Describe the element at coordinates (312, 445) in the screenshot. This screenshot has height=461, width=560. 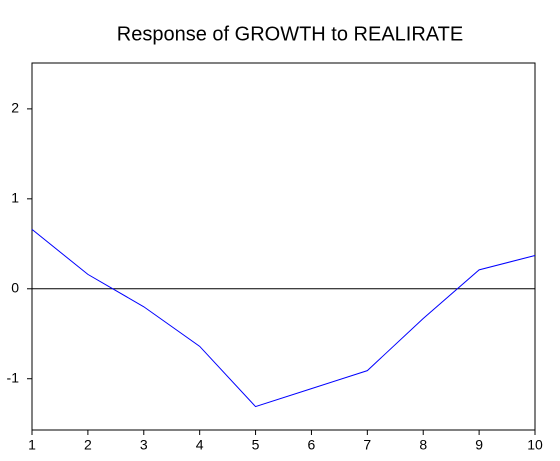
I see `x-tick-label: 6` at that location.